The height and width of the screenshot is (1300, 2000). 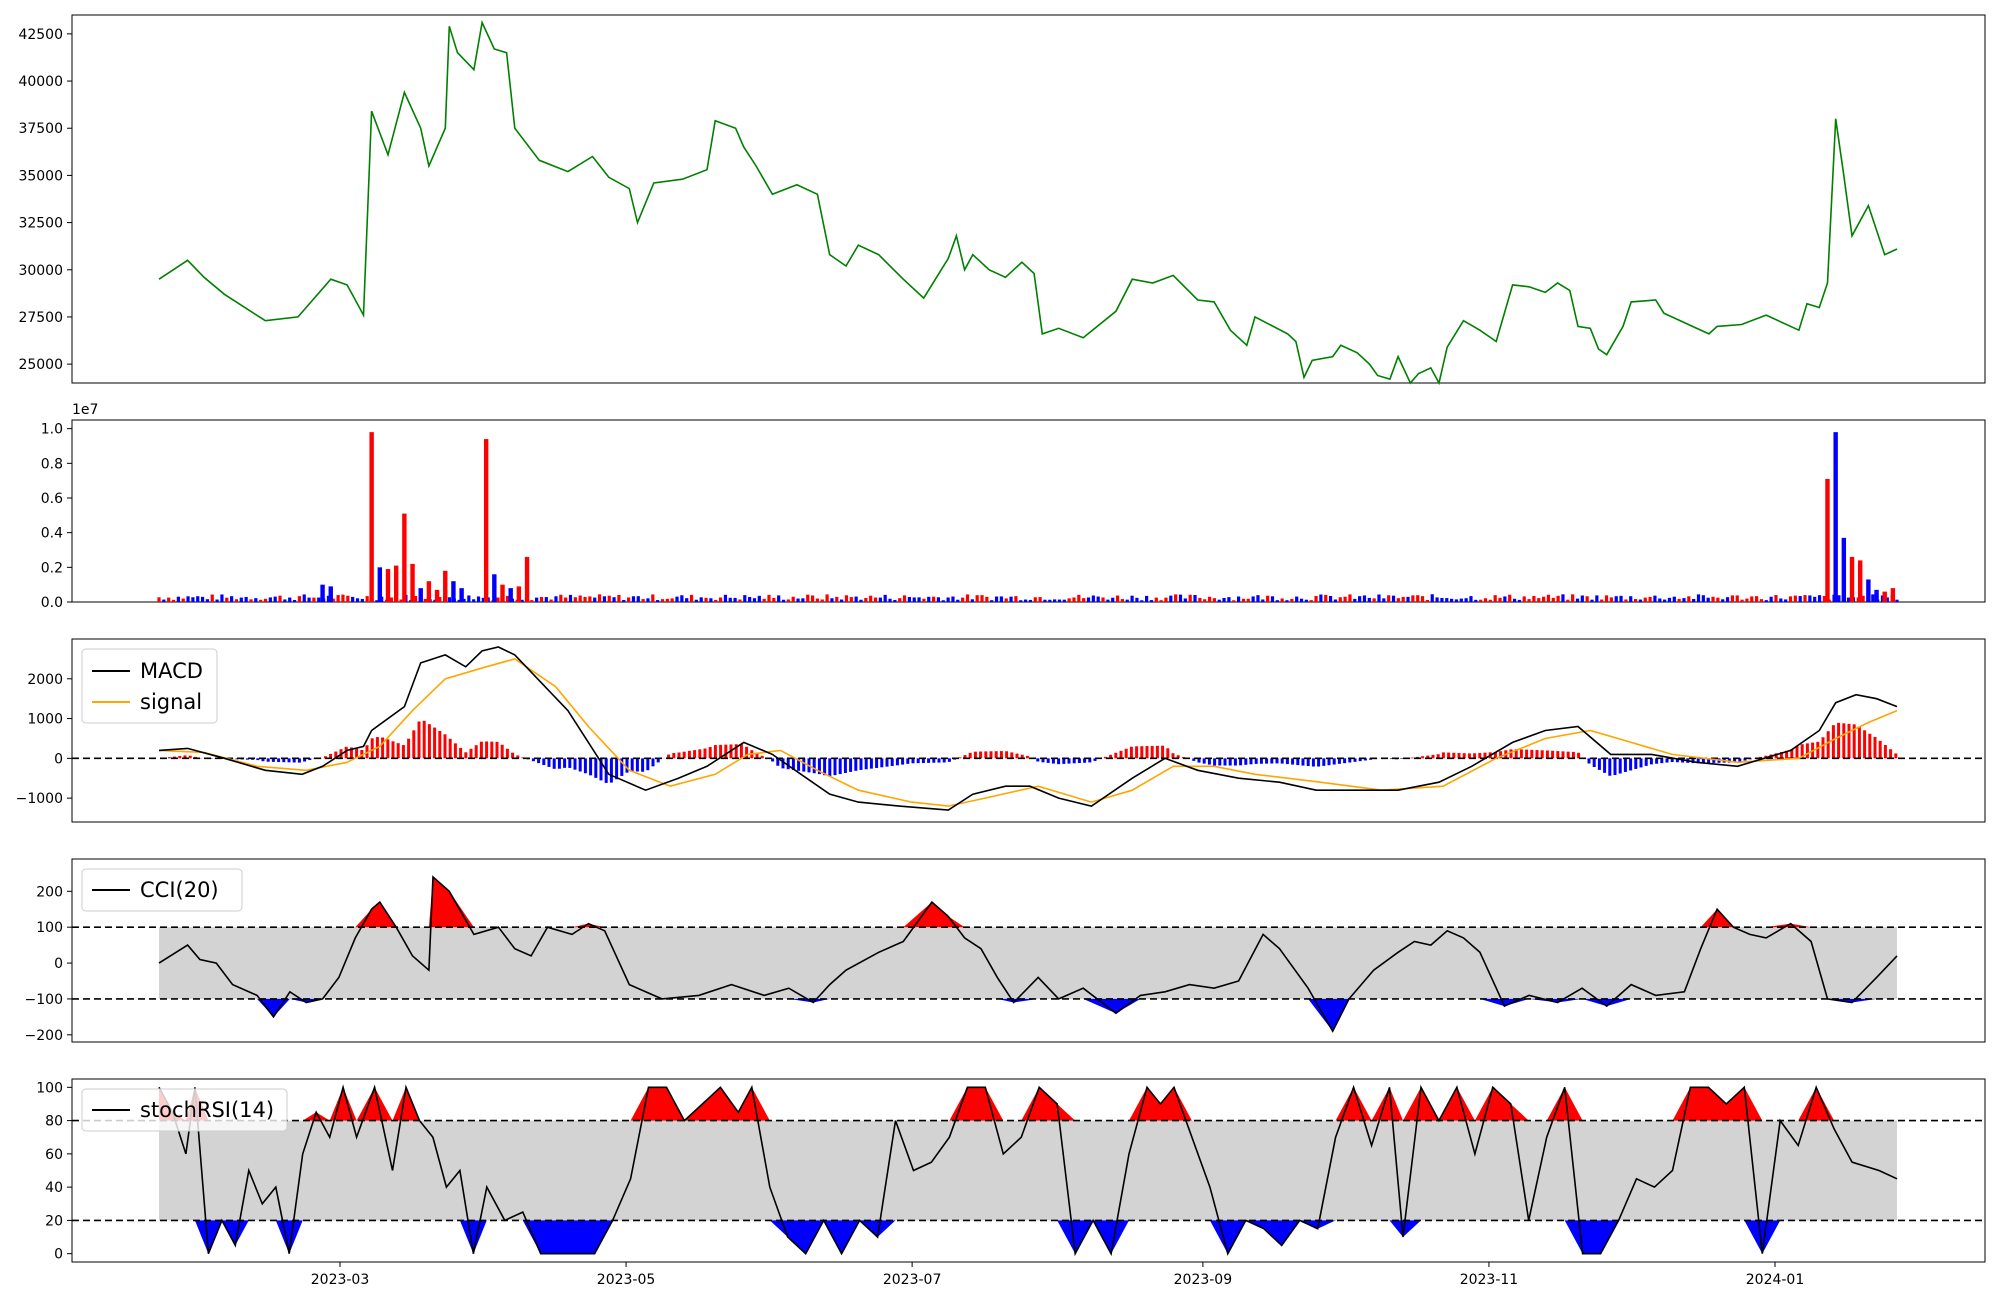 I want to click on volume-ytick-label: 0.4, so click(x=52, y=534).